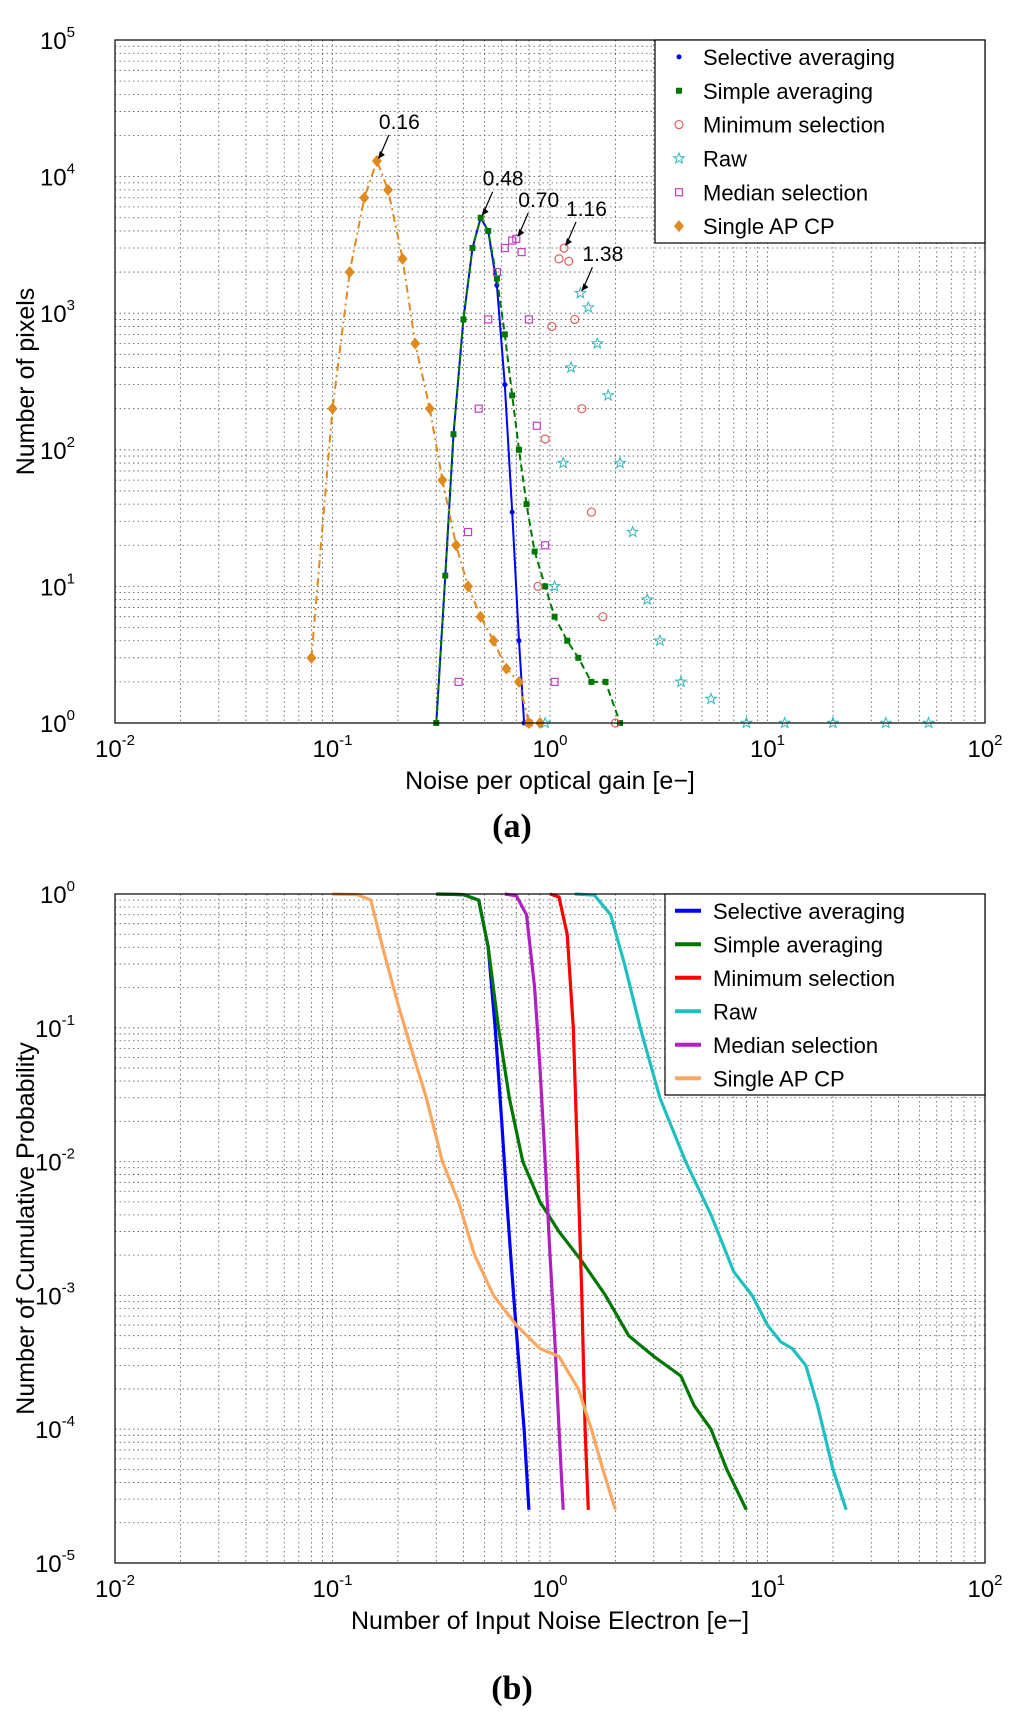 This screenshot has height=1724, width=1024. I want to click on annotation-label: 1.16, so click(586, 209).